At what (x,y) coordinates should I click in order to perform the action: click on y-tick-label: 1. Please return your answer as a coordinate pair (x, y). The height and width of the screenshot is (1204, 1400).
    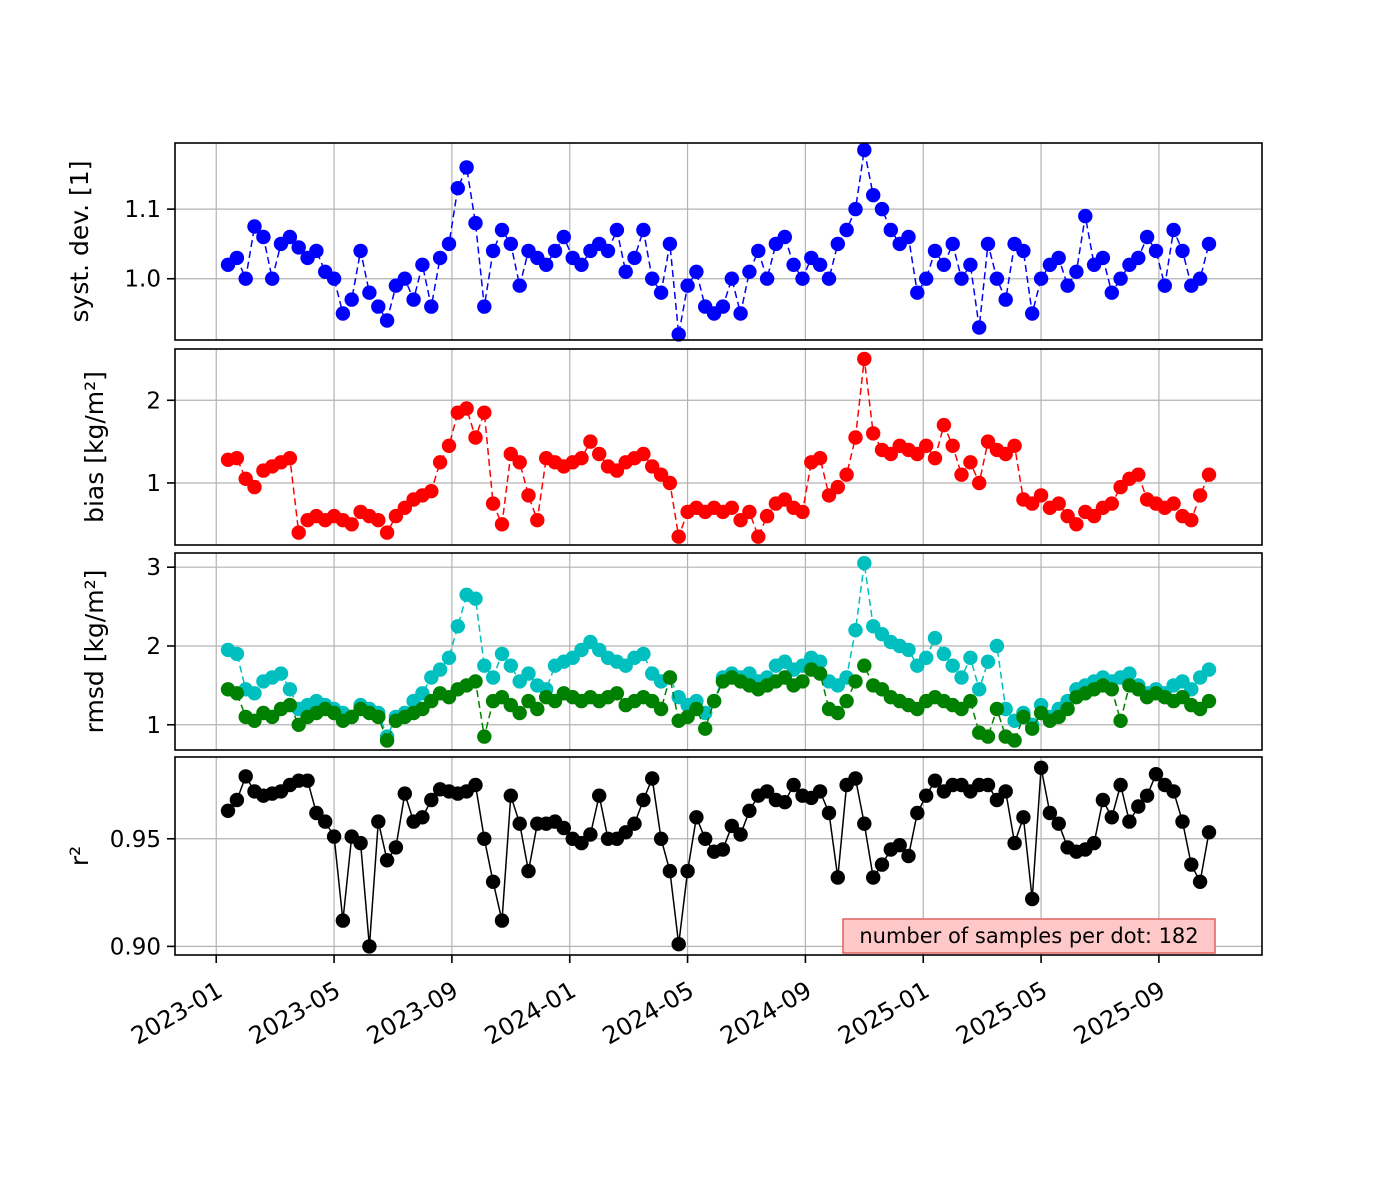
    Looking at the image, I should click on (153, 484).